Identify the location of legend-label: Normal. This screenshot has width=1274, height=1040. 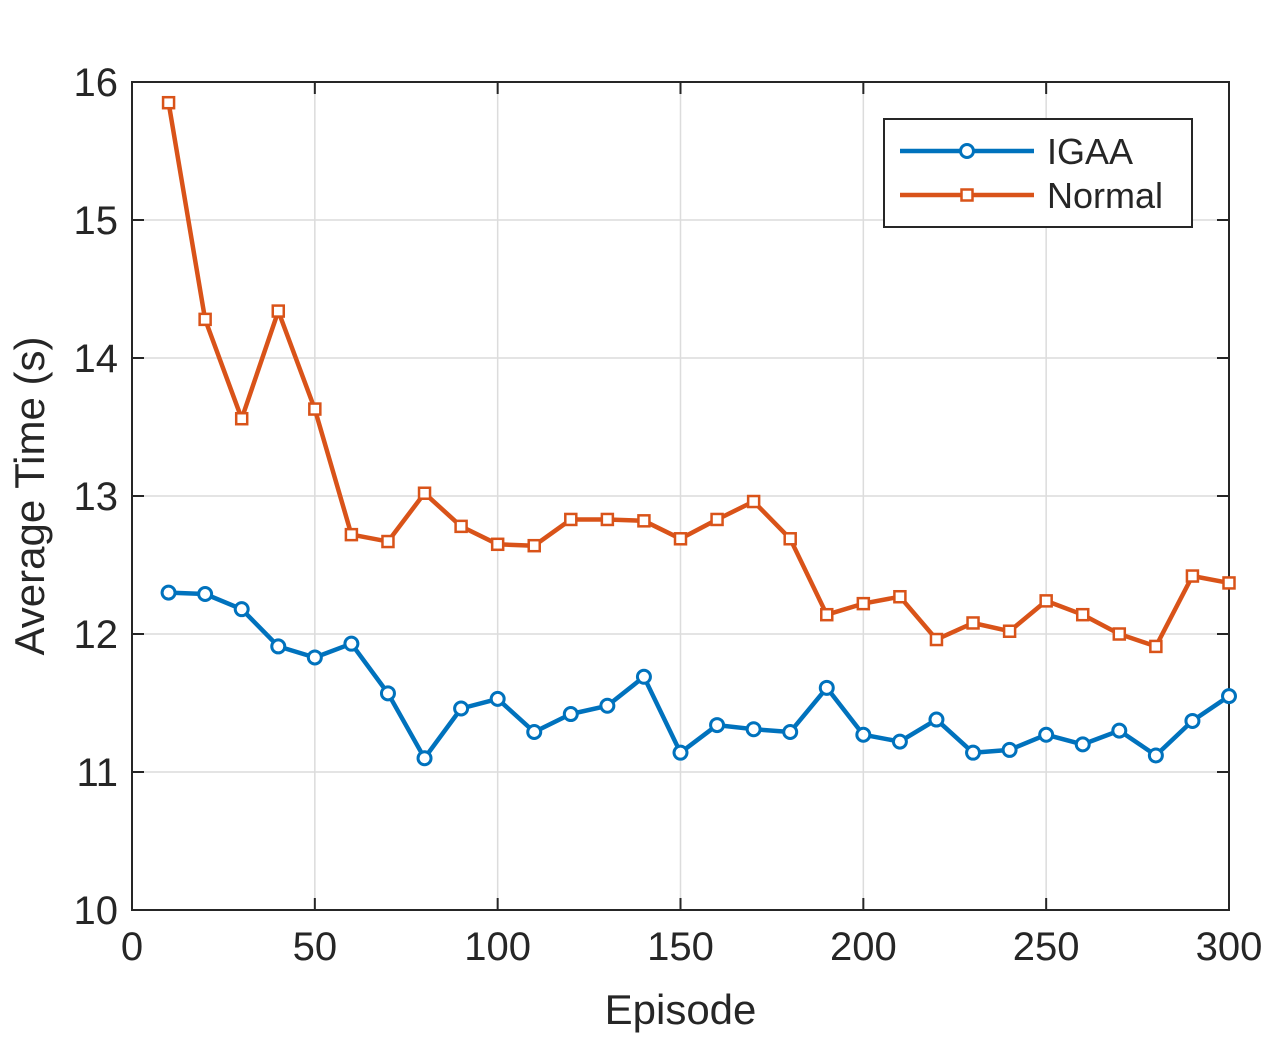
(1105, 195).